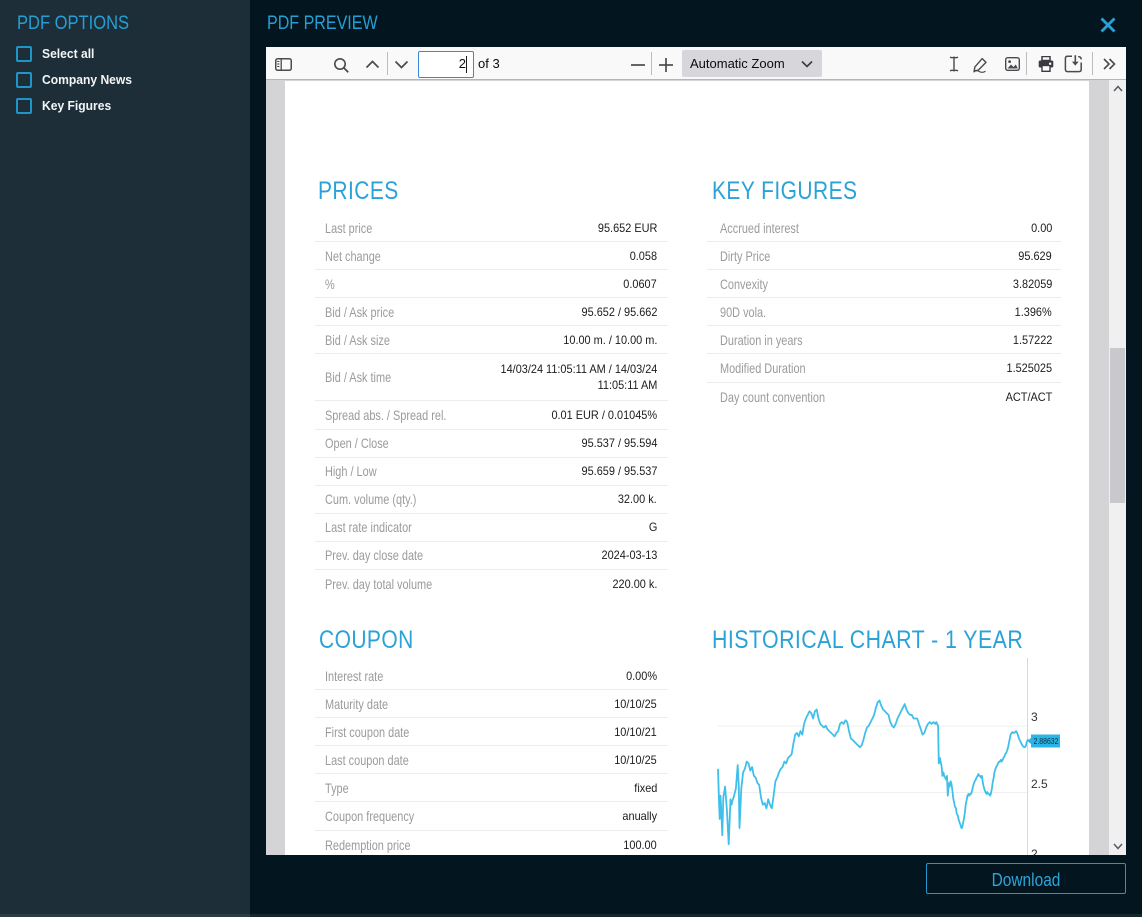 The height and width of the screenshot is (917, 1142). I want to click on svg-text: 3, so click(1034, 717).